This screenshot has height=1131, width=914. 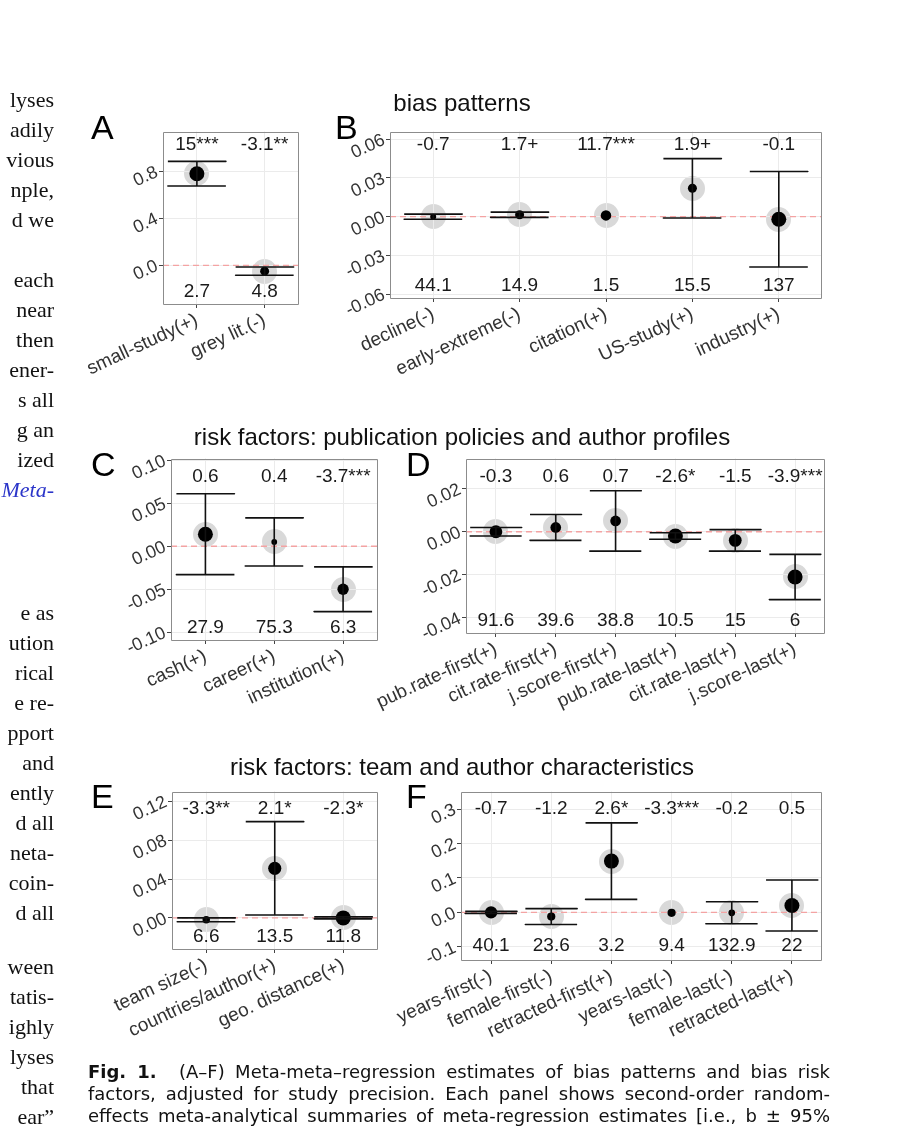 I want to click on annotation: 27.9, so click(x=205, y=627).